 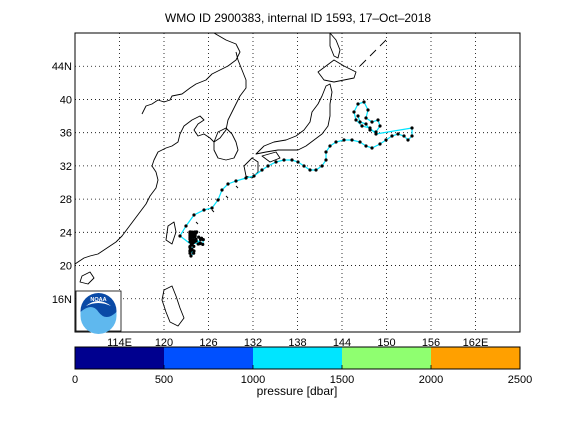 What do you see at coordinates (66, 100) in the screenshot?
I see `lat-tick-label: 40` at bounding box center [66, 100].